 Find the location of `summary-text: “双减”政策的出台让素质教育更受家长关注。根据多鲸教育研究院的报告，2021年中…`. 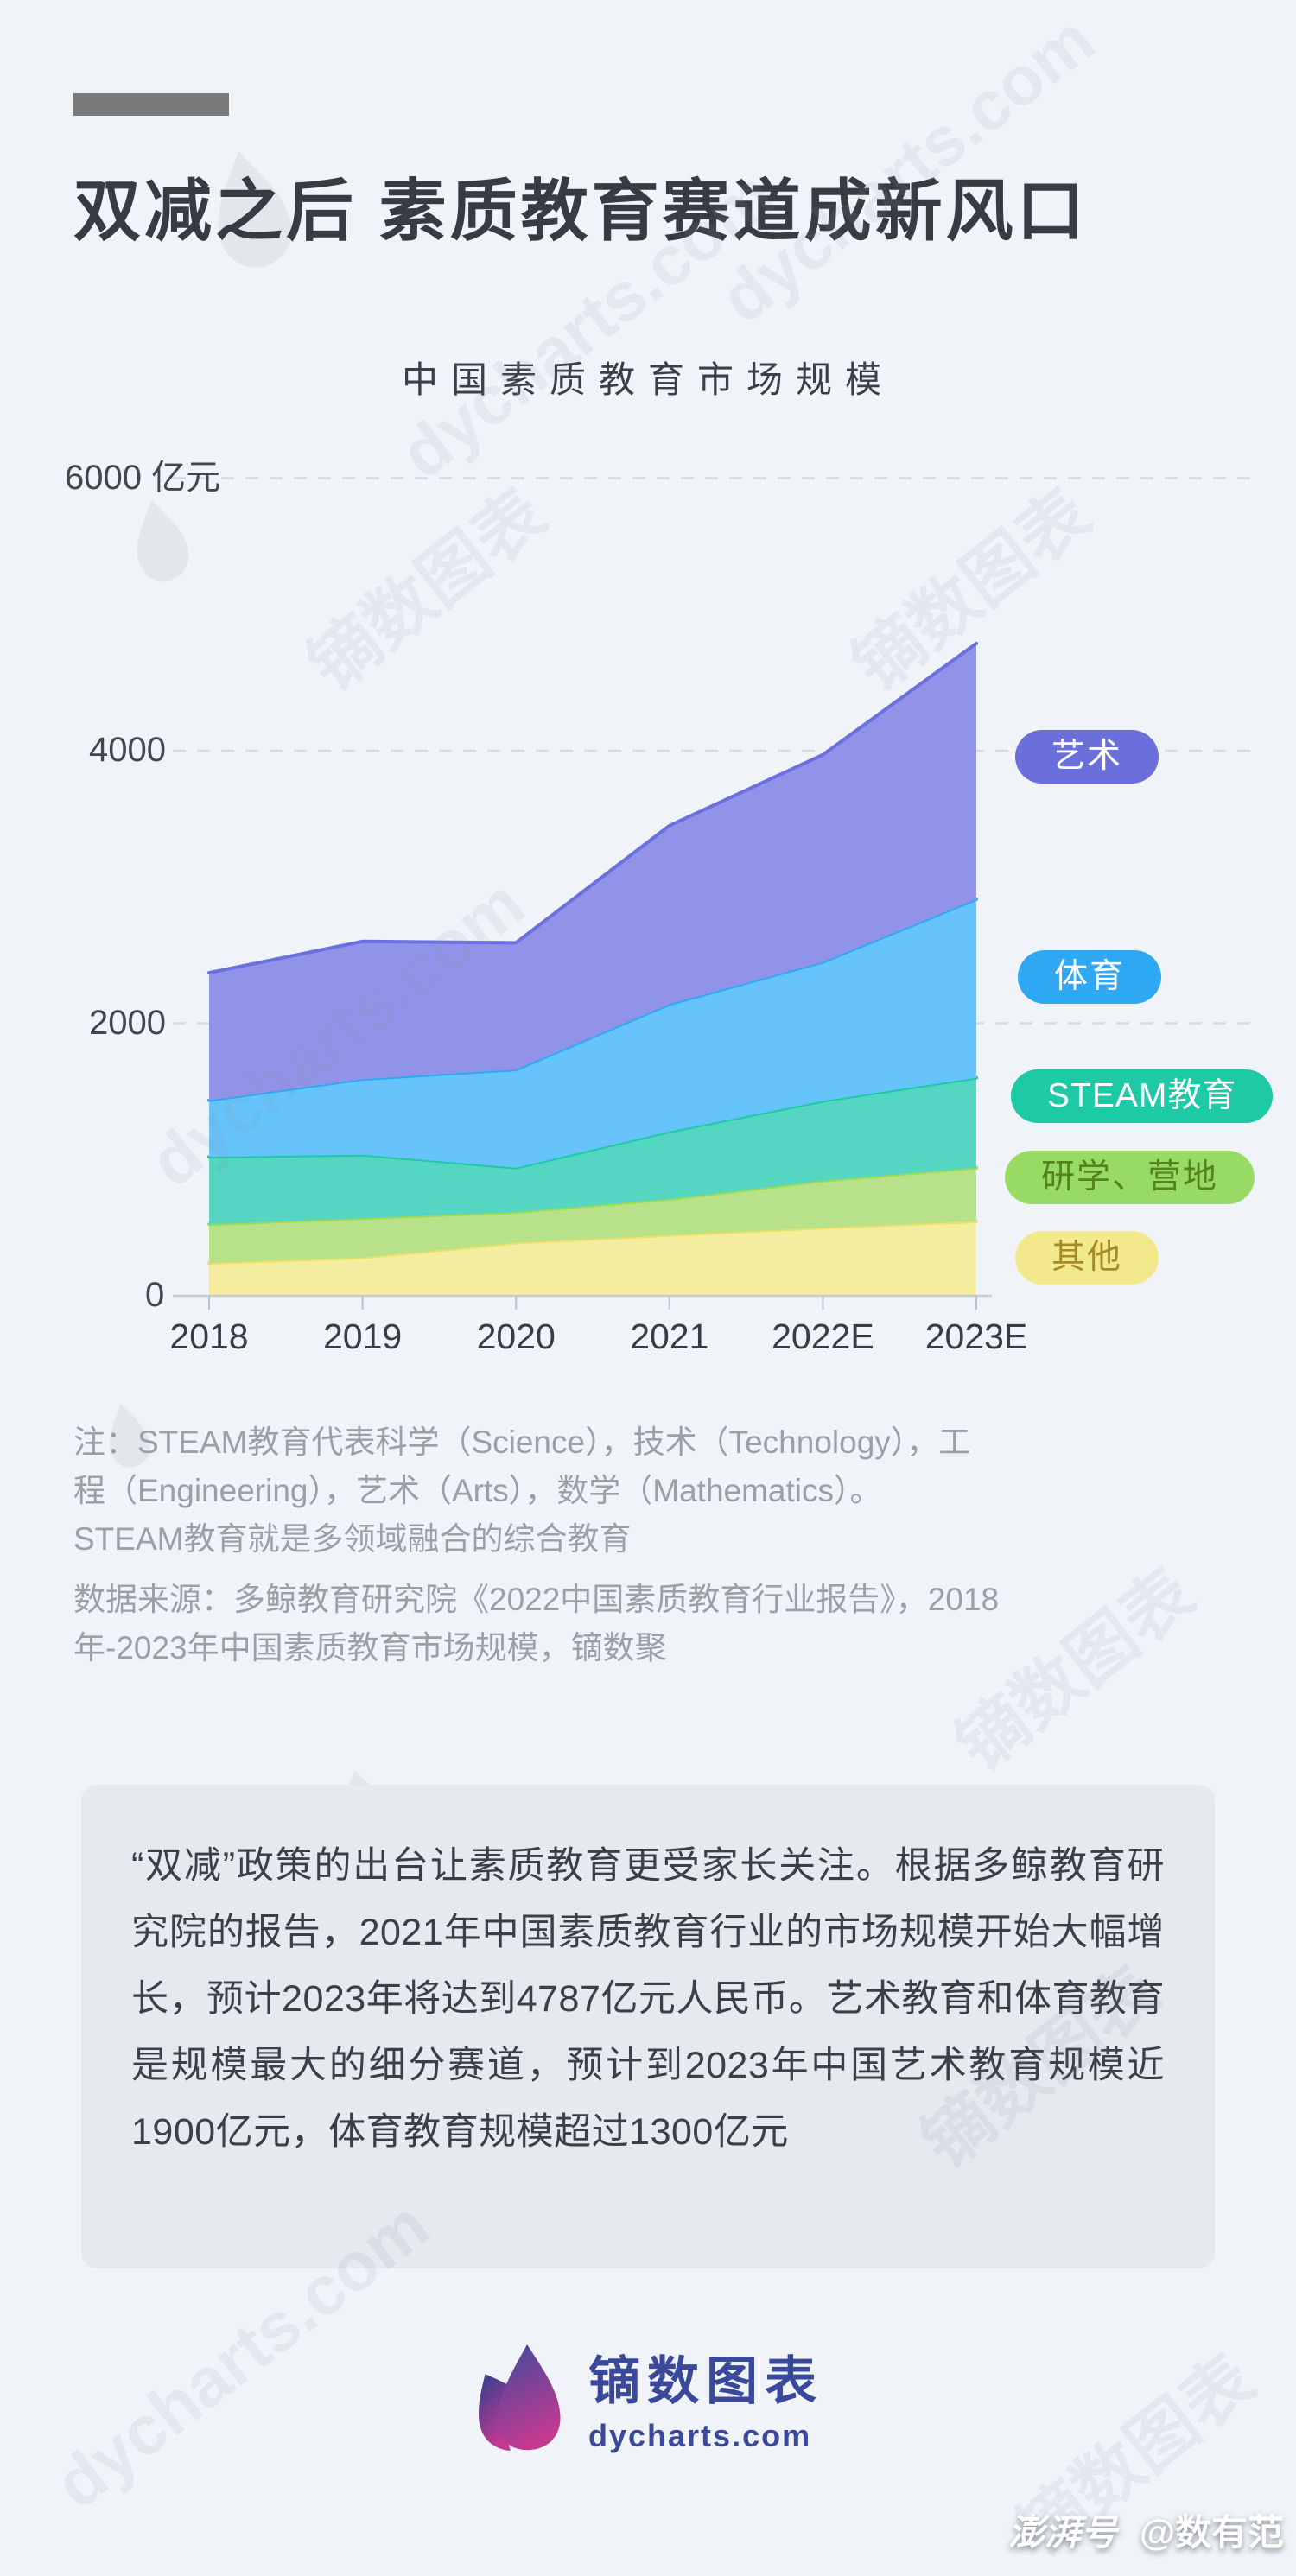

summary-text: “双减”政策的出台让素质教育更受家长关注。根据多鲸教育研究院的报告，2021年中… is located at coordinates (648, 1999).